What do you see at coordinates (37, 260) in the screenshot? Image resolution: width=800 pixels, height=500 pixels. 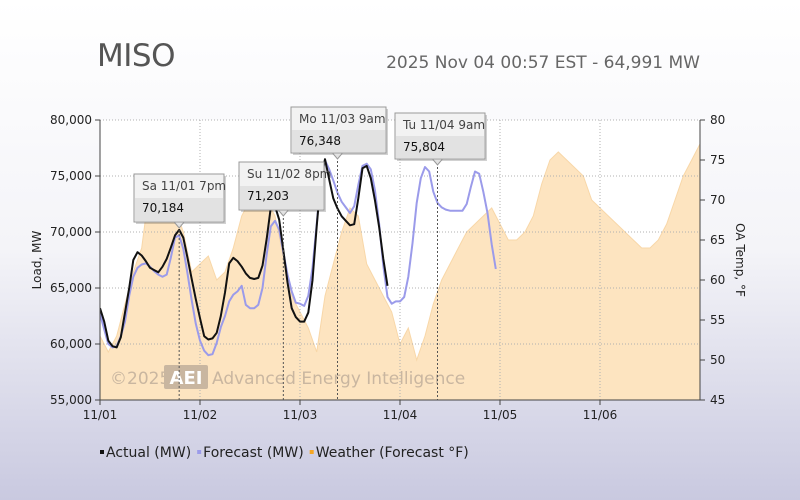 I see `y-axis-label: Load, MW` at bounding box center [37, 260].